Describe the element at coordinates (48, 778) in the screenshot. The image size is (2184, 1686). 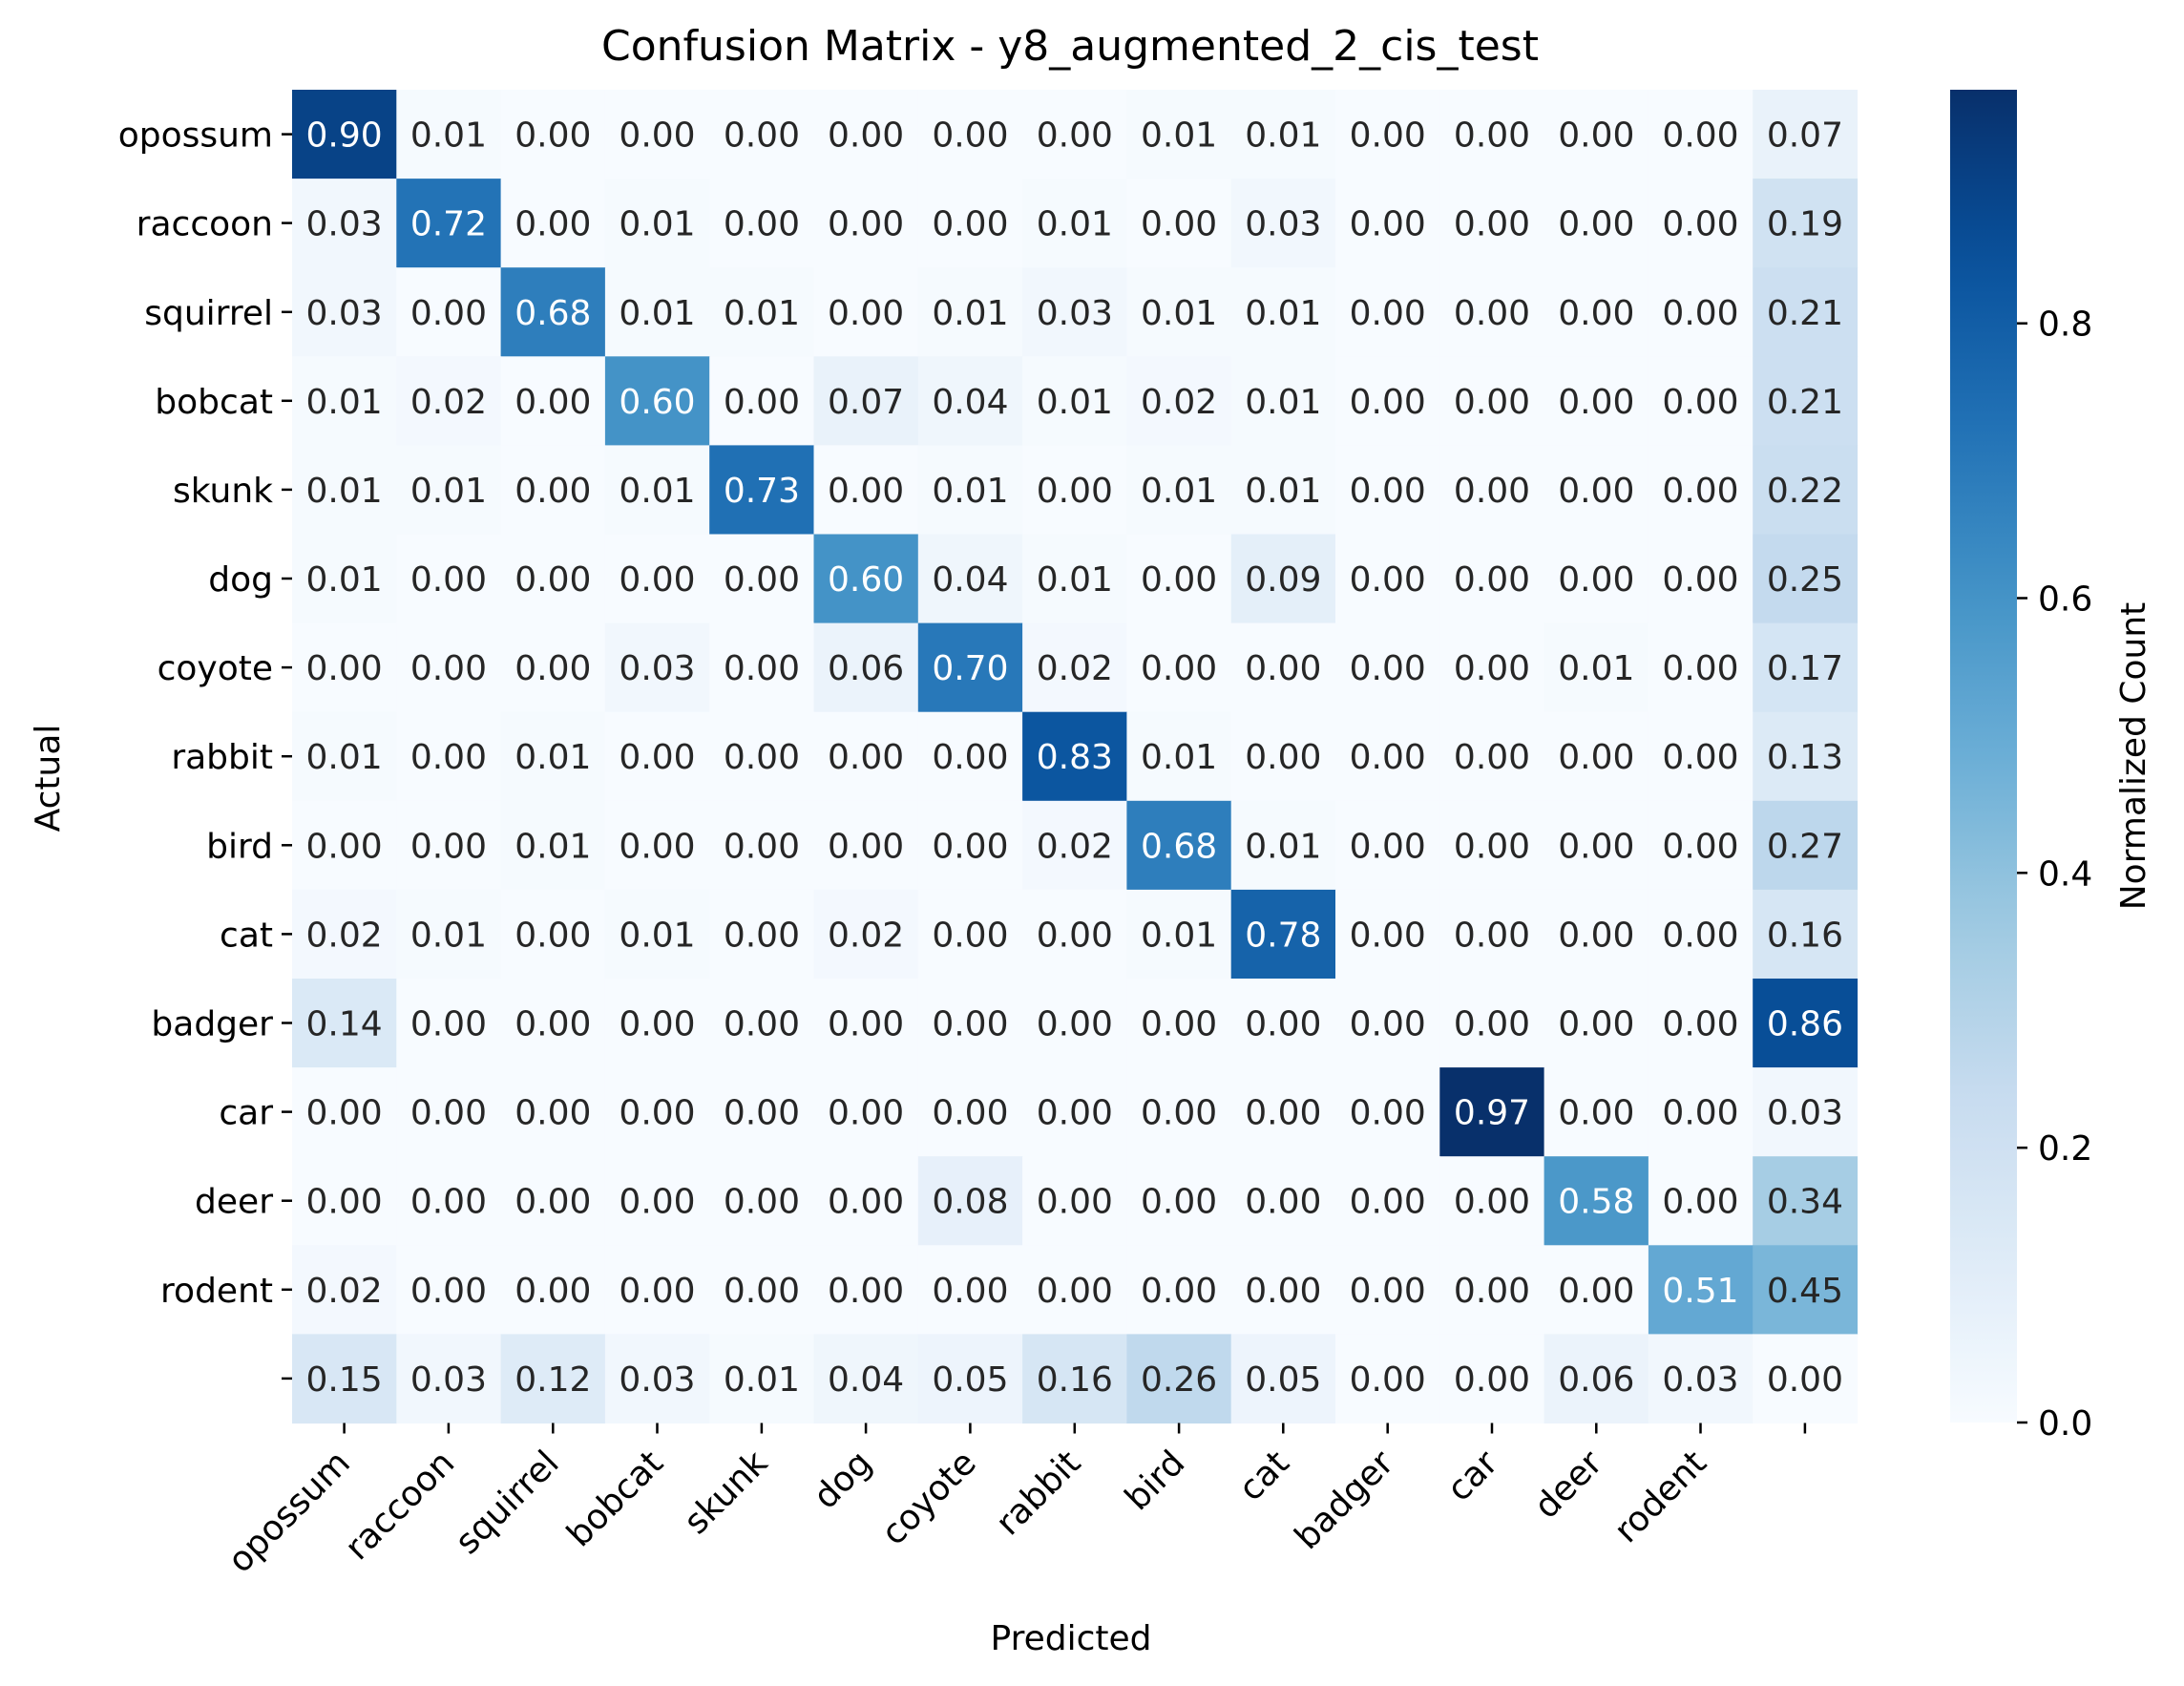
I see `y-axis-label: Actual` at that location.